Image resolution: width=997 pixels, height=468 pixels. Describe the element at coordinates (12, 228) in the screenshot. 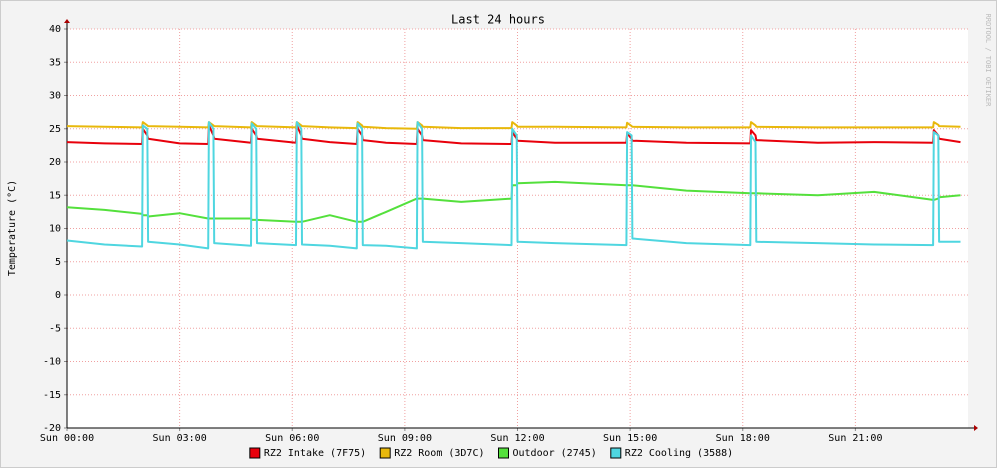

I see `y-axis-label: Temperature (°C)` at that location.